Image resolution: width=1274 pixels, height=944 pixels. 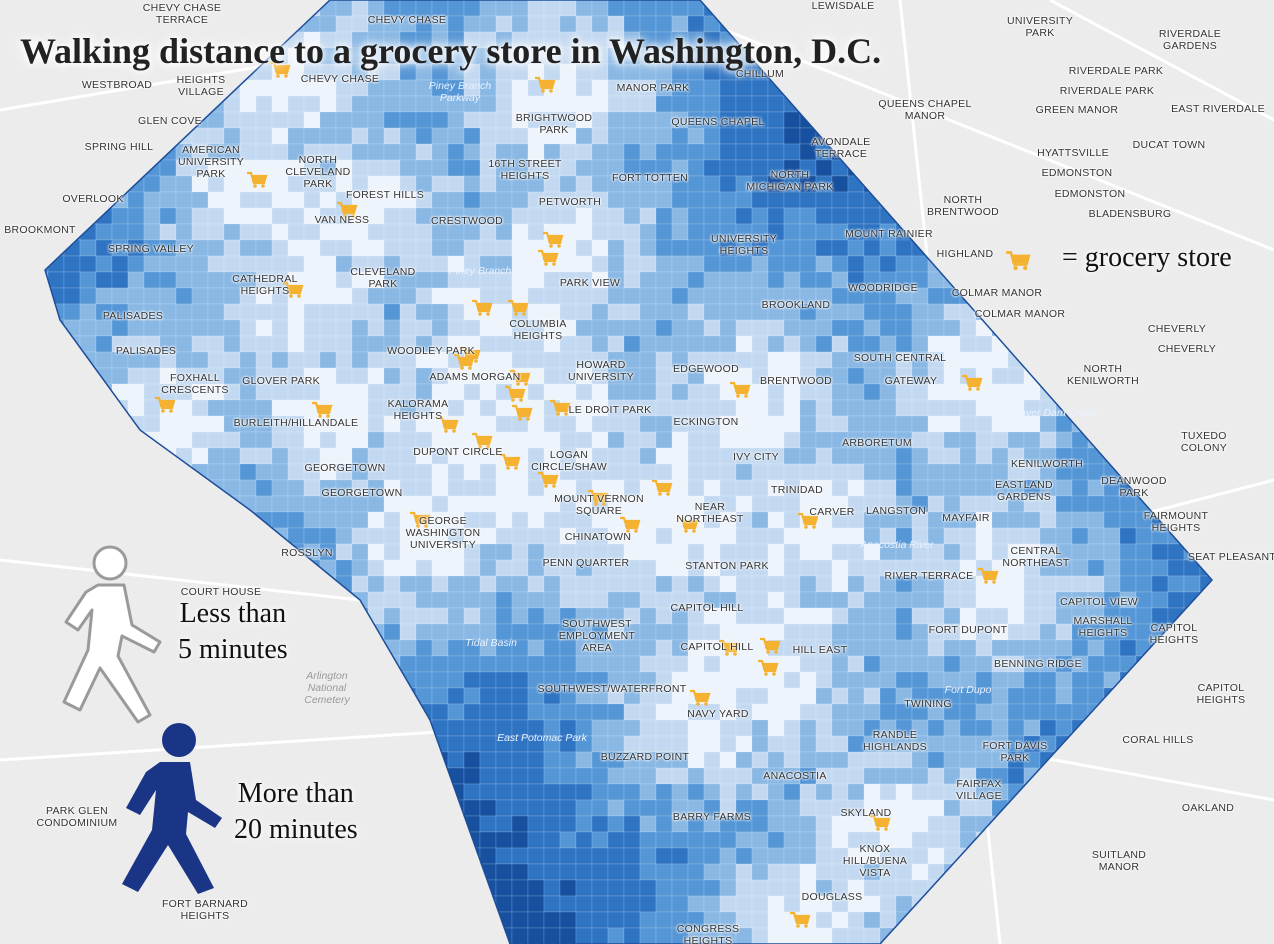 I want to click on place-label: BURLEITH/HILLANDALE, so click(x=296, y=423).